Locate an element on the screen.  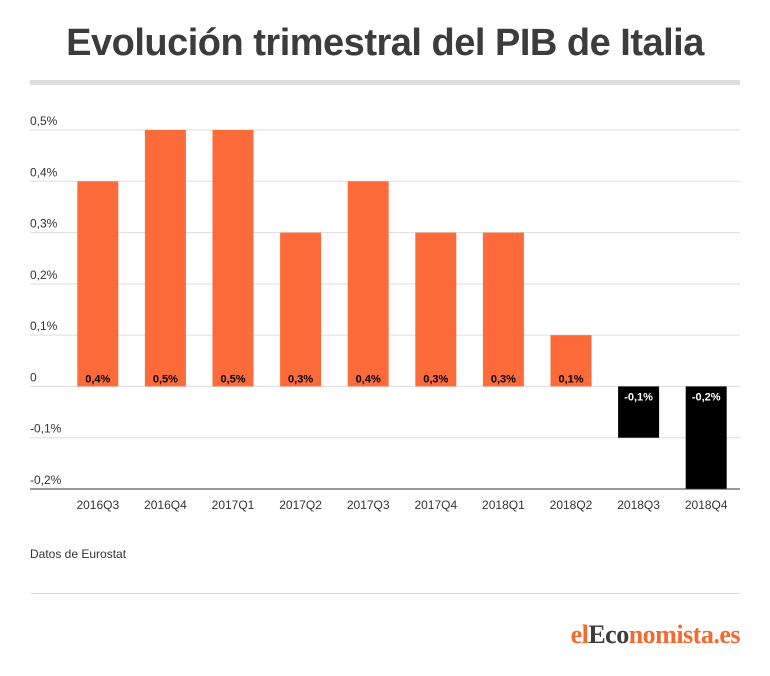
x-tick-label: 2017Q2 is located at coordinates (300, 505).